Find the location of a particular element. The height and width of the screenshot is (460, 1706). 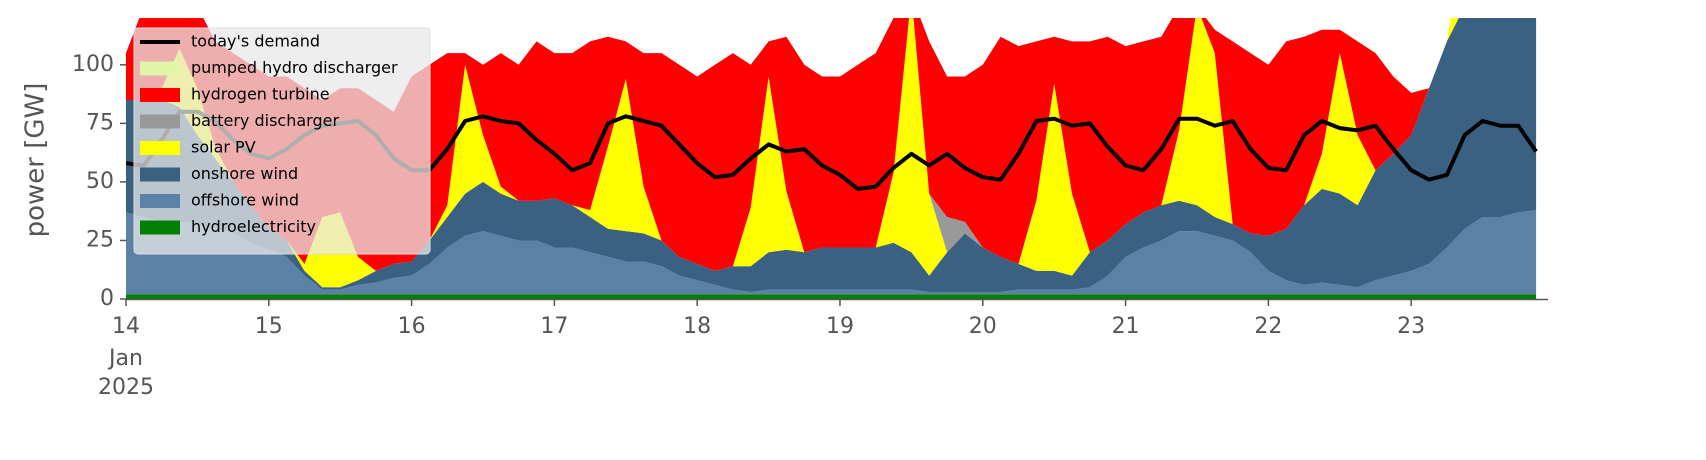

x-tick-label: 16 is located at coordinates (412, 326).